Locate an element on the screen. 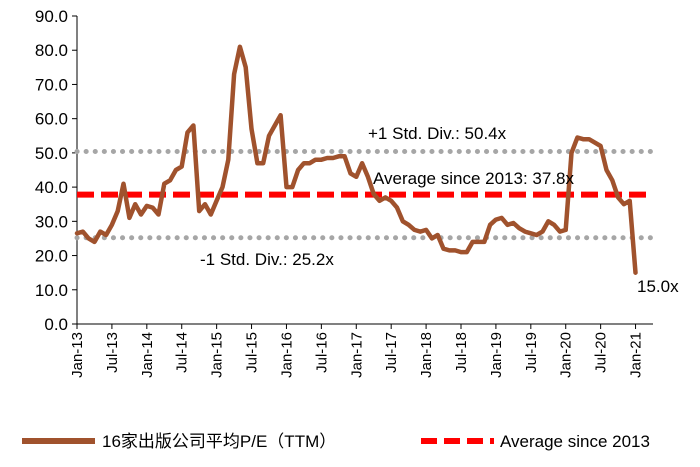 Image resolution: width=700 pixels, height=467 pixels. x-tick-label: Jul-18 is located at coordinates (461, 352).